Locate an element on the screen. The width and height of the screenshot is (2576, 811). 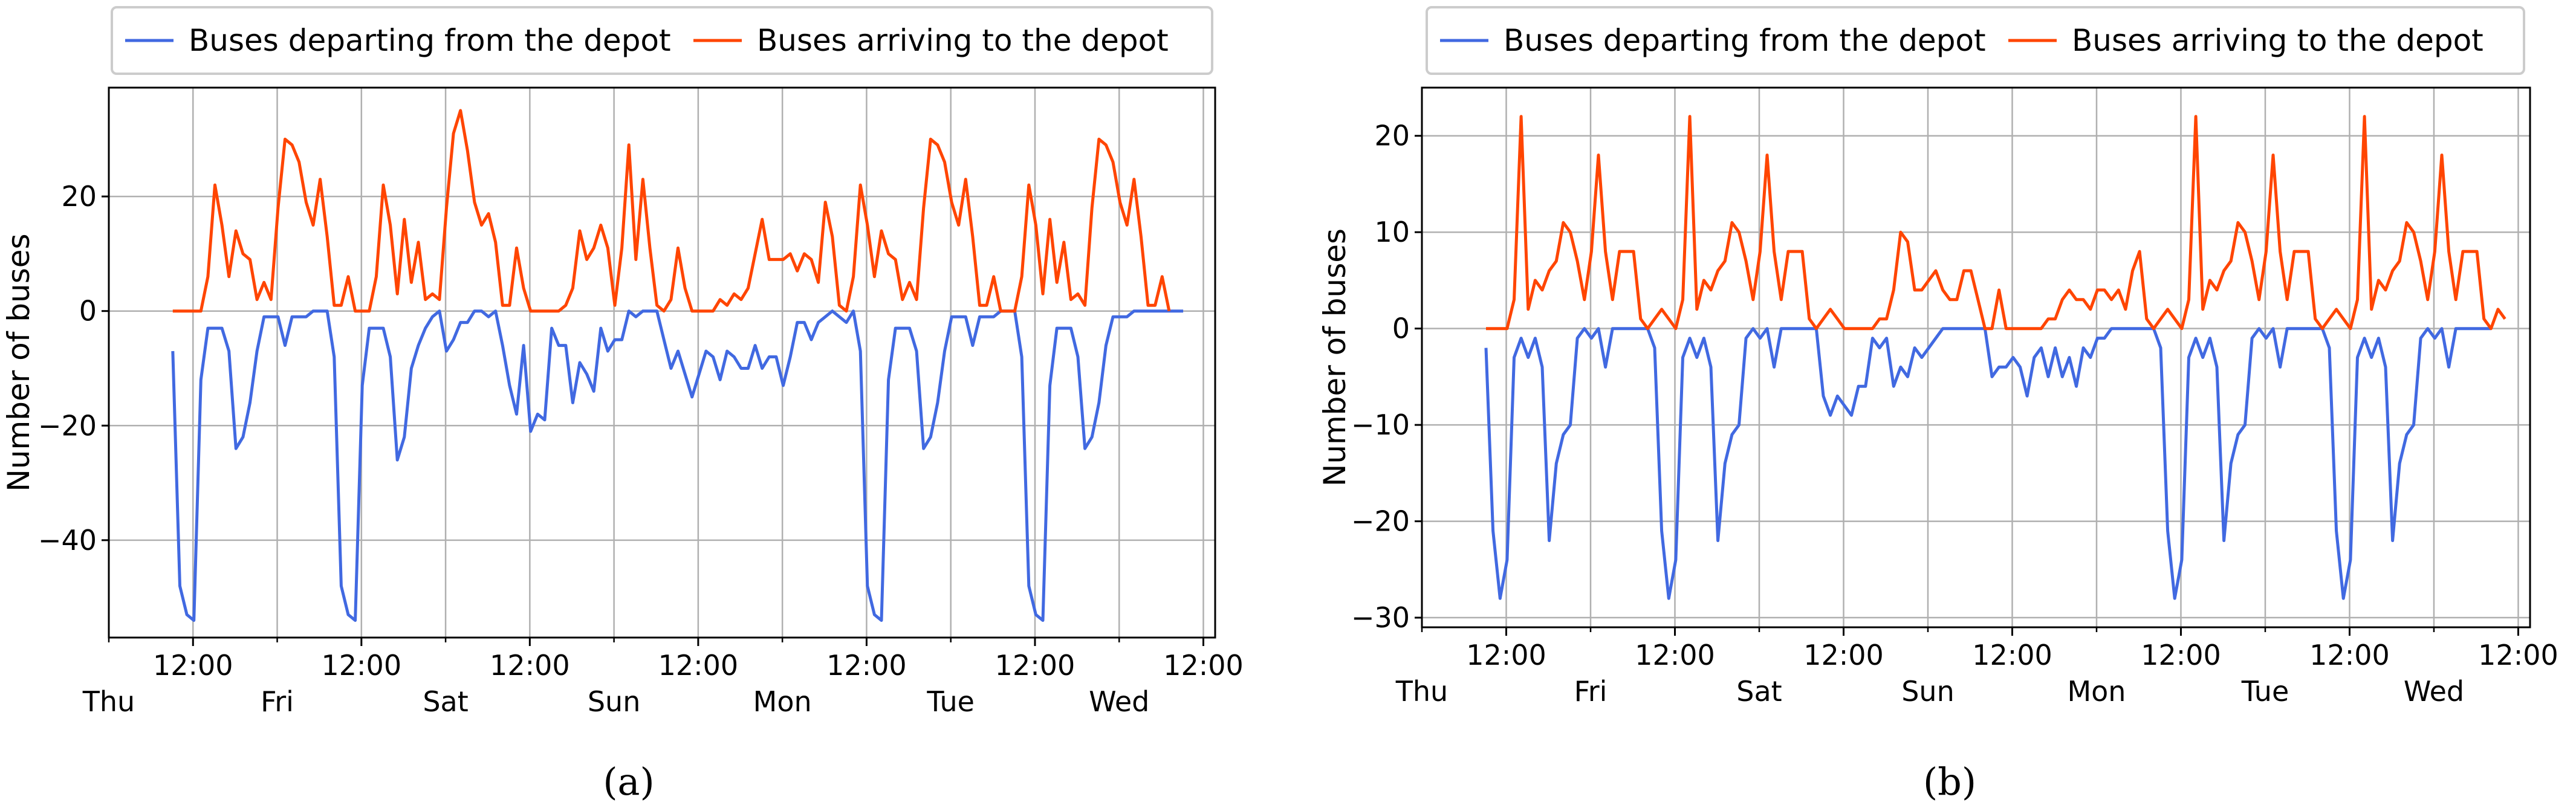
y-tick-label: 10 is located at coordinates (1392, 232).